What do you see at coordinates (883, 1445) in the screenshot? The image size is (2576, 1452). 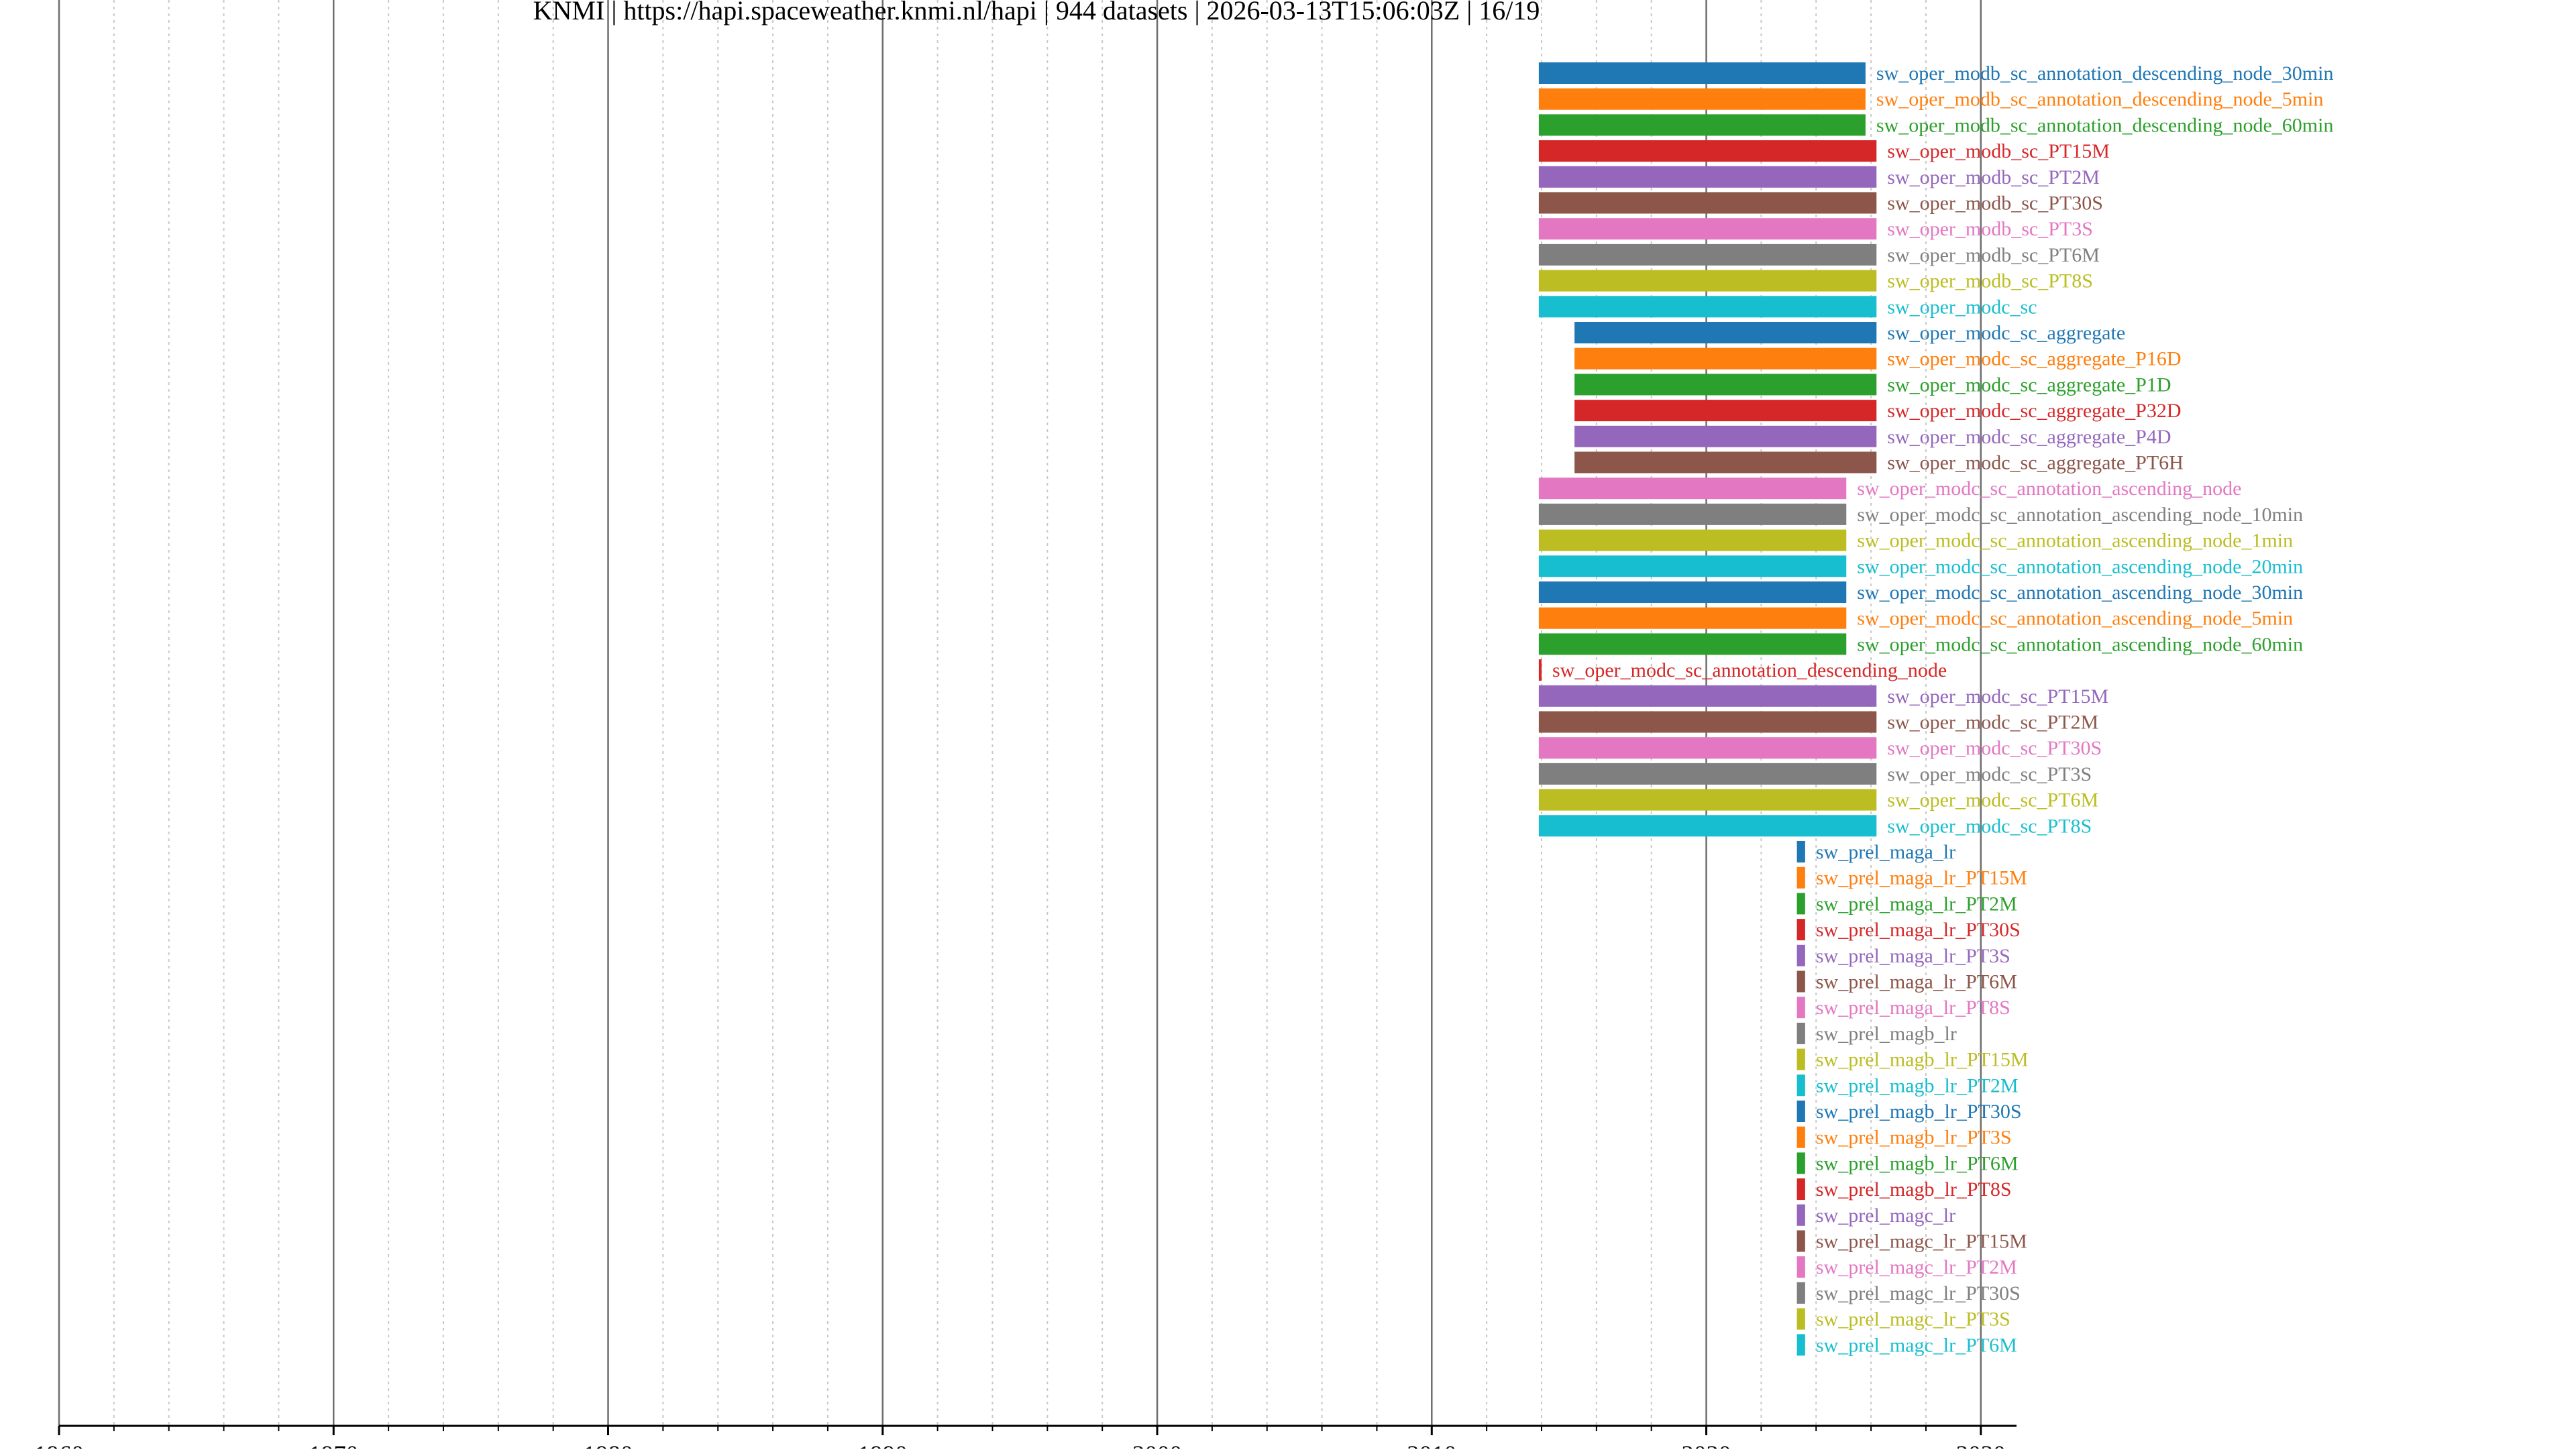 I see `x-tick-label: 1990` at bounding box center [883, 1445].